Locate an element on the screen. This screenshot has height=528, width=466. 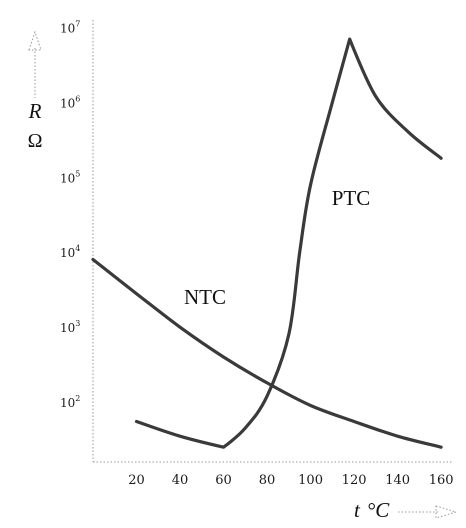
x-tick-label: 140 is located at coordinates (397, 480).